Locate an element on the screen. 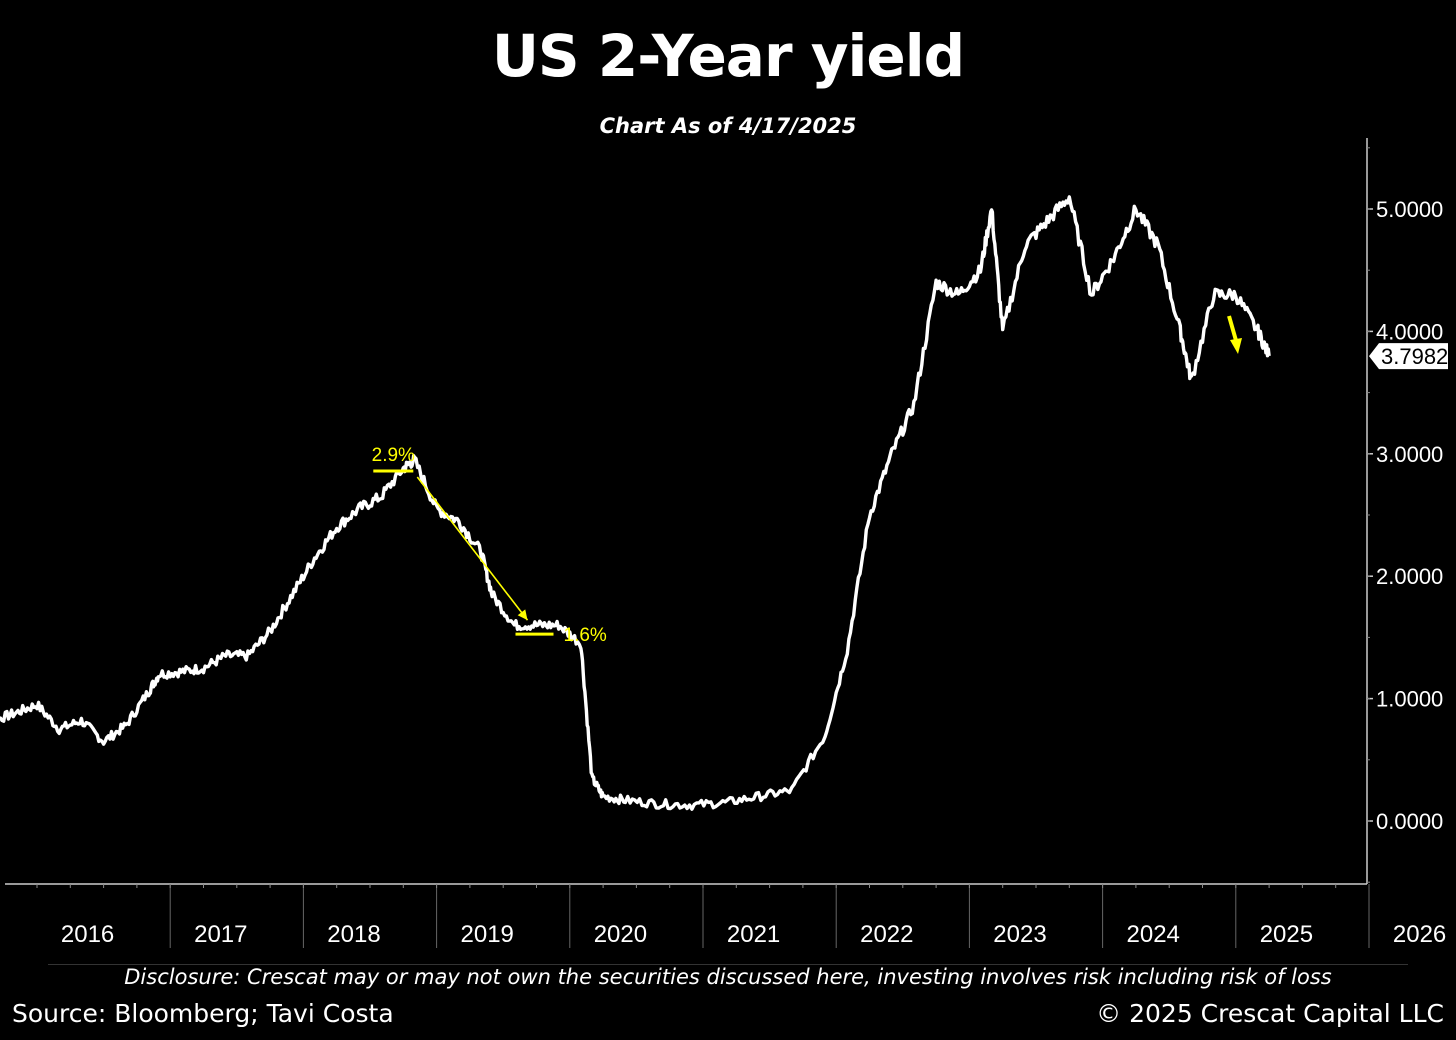 This screenshot has height=1040, width=1456. y-tick-label: 2.0000 is located at coordinates (1409, 576).